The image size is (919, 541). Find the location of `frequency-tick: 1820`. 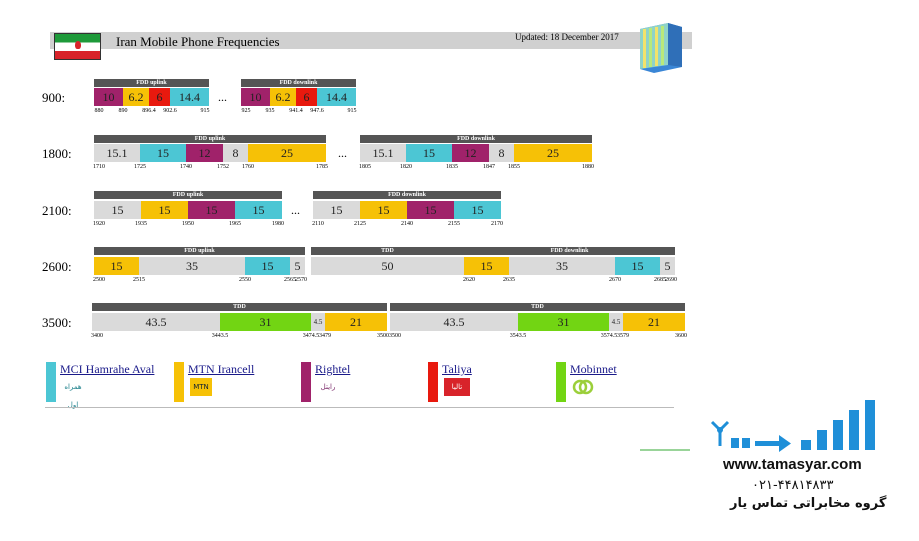

frequency-tick: 1820 is located at coordinates (406, 167).